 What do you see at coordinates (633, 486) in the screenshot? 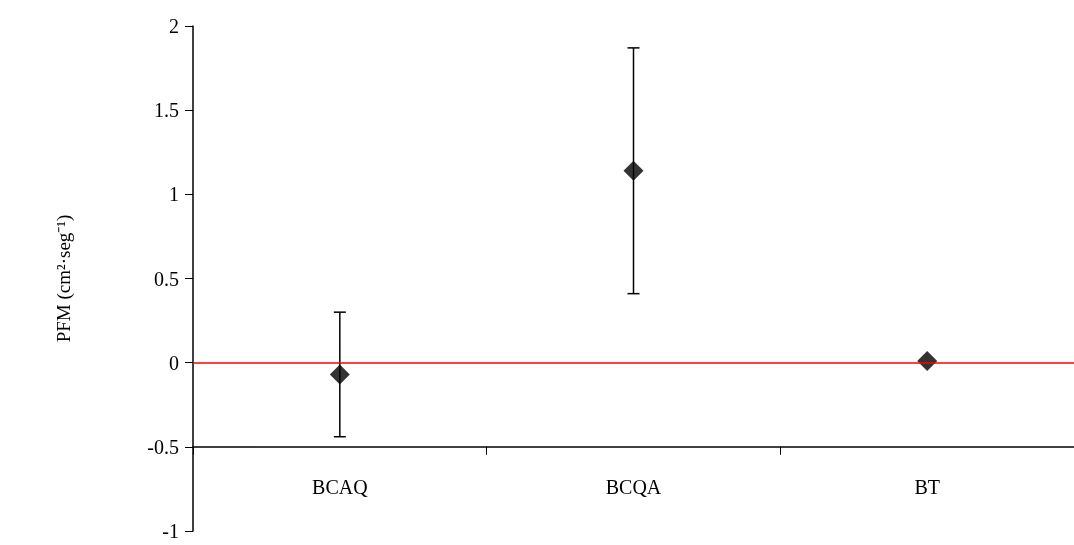
I see `x-tick-label: BCQA` at bounding box center [633, 486].